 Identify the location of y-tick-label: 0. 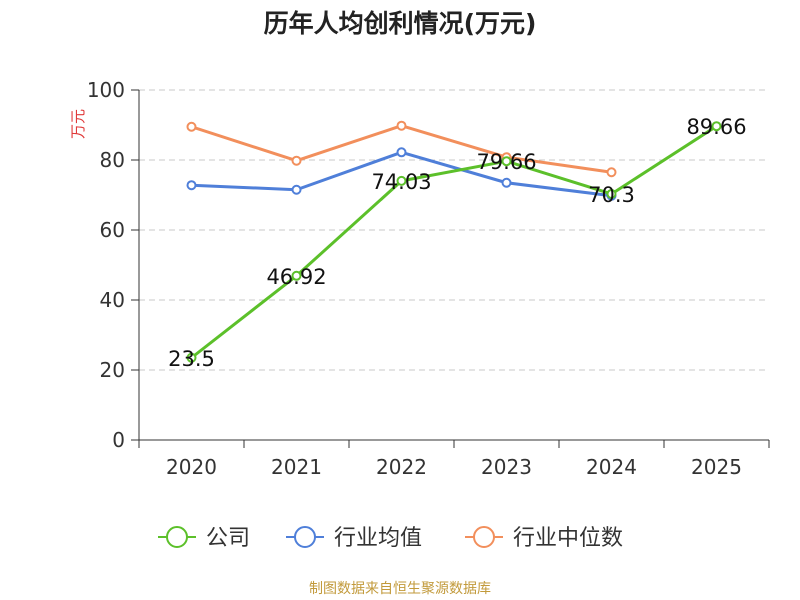
(118, 440).